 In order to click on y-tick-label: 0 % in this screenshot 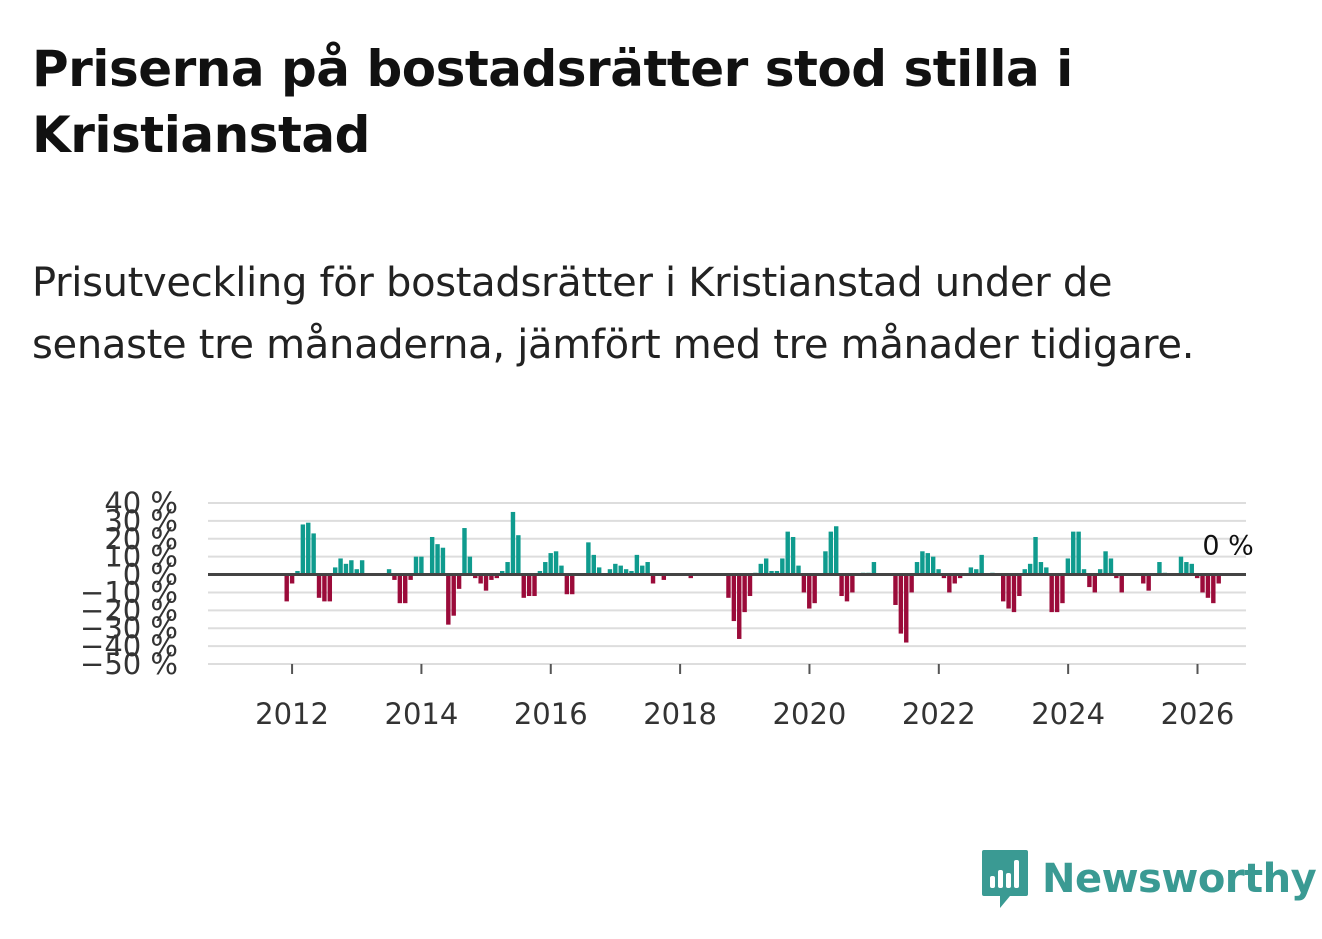, I will do `click(150, 575)`.